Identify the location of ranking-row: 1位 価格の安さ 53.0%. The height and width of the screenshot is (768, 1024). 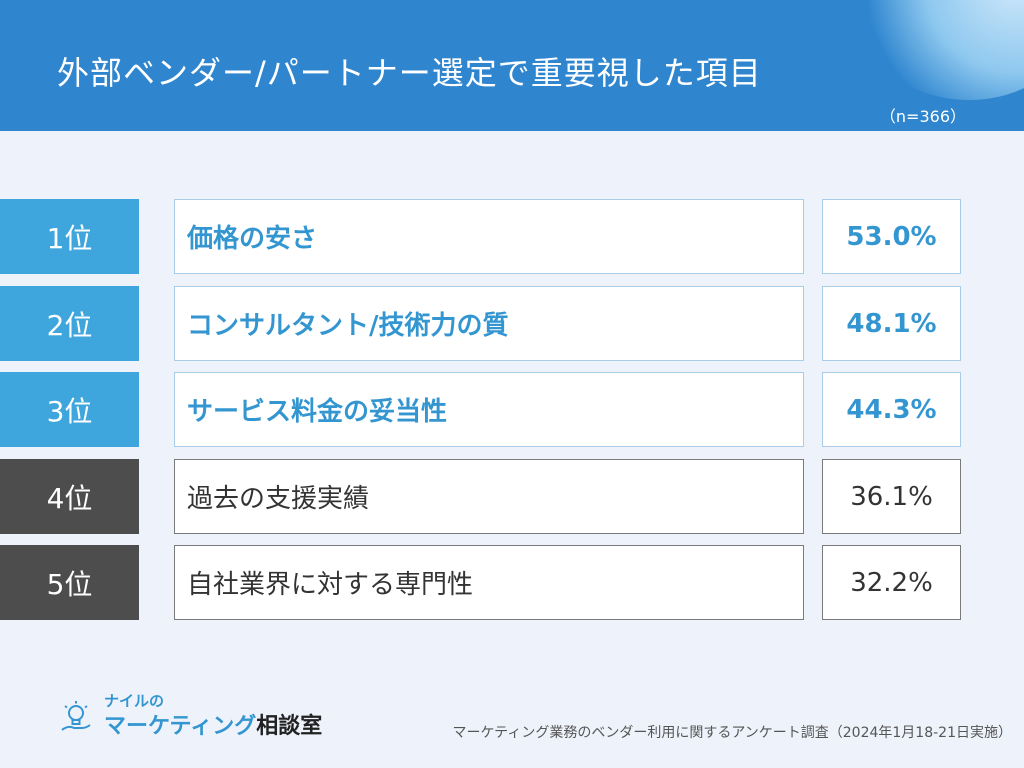
(512, 237).